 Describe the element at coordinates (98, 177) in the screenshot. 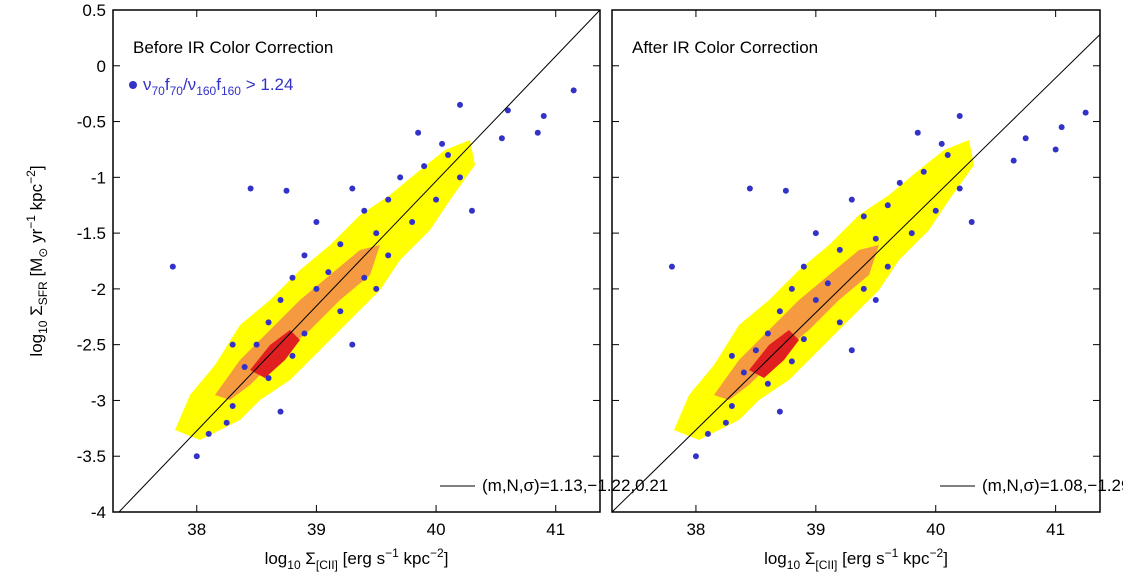

I see `y-tick-label: -1` at that location.